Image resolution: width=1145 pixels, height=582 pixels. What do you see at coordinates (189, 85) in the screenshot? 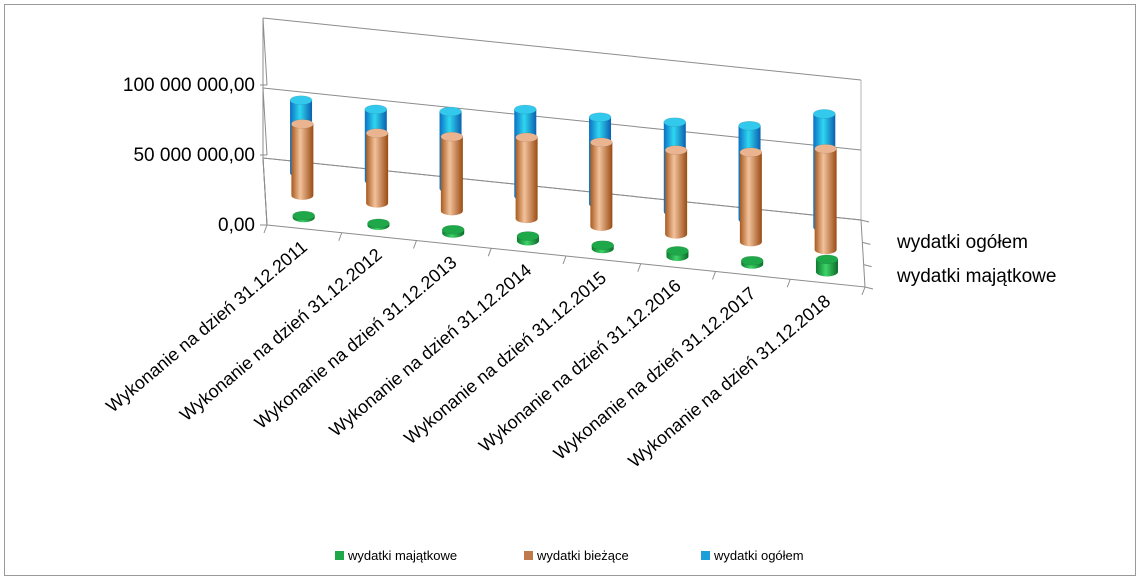
I see `y-tick-label: 100 000 000,00` at bounding box center [189, 85].